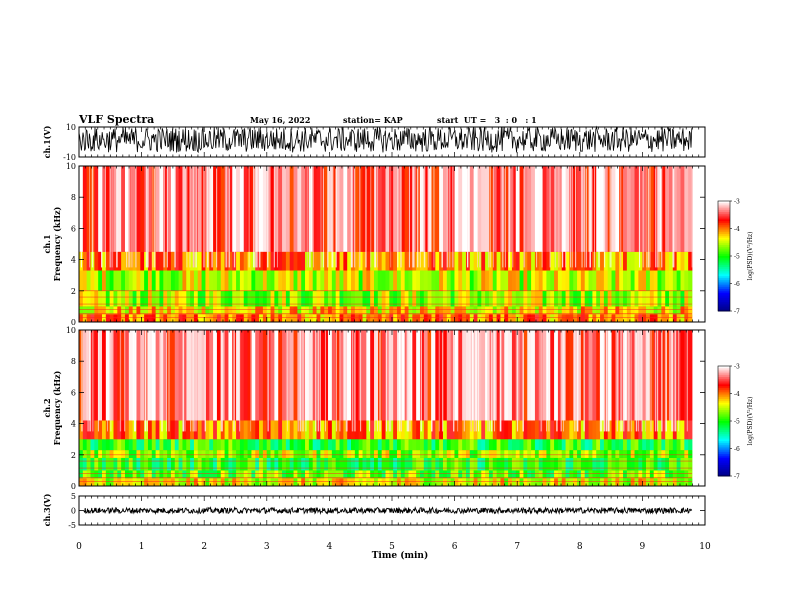 The width and height of the screenshot is (792, 612). What do you see at coordinates (737, 367) in the screenshot?
I see `colorbar-tick-label: -3` at bounding box center [737, 367].